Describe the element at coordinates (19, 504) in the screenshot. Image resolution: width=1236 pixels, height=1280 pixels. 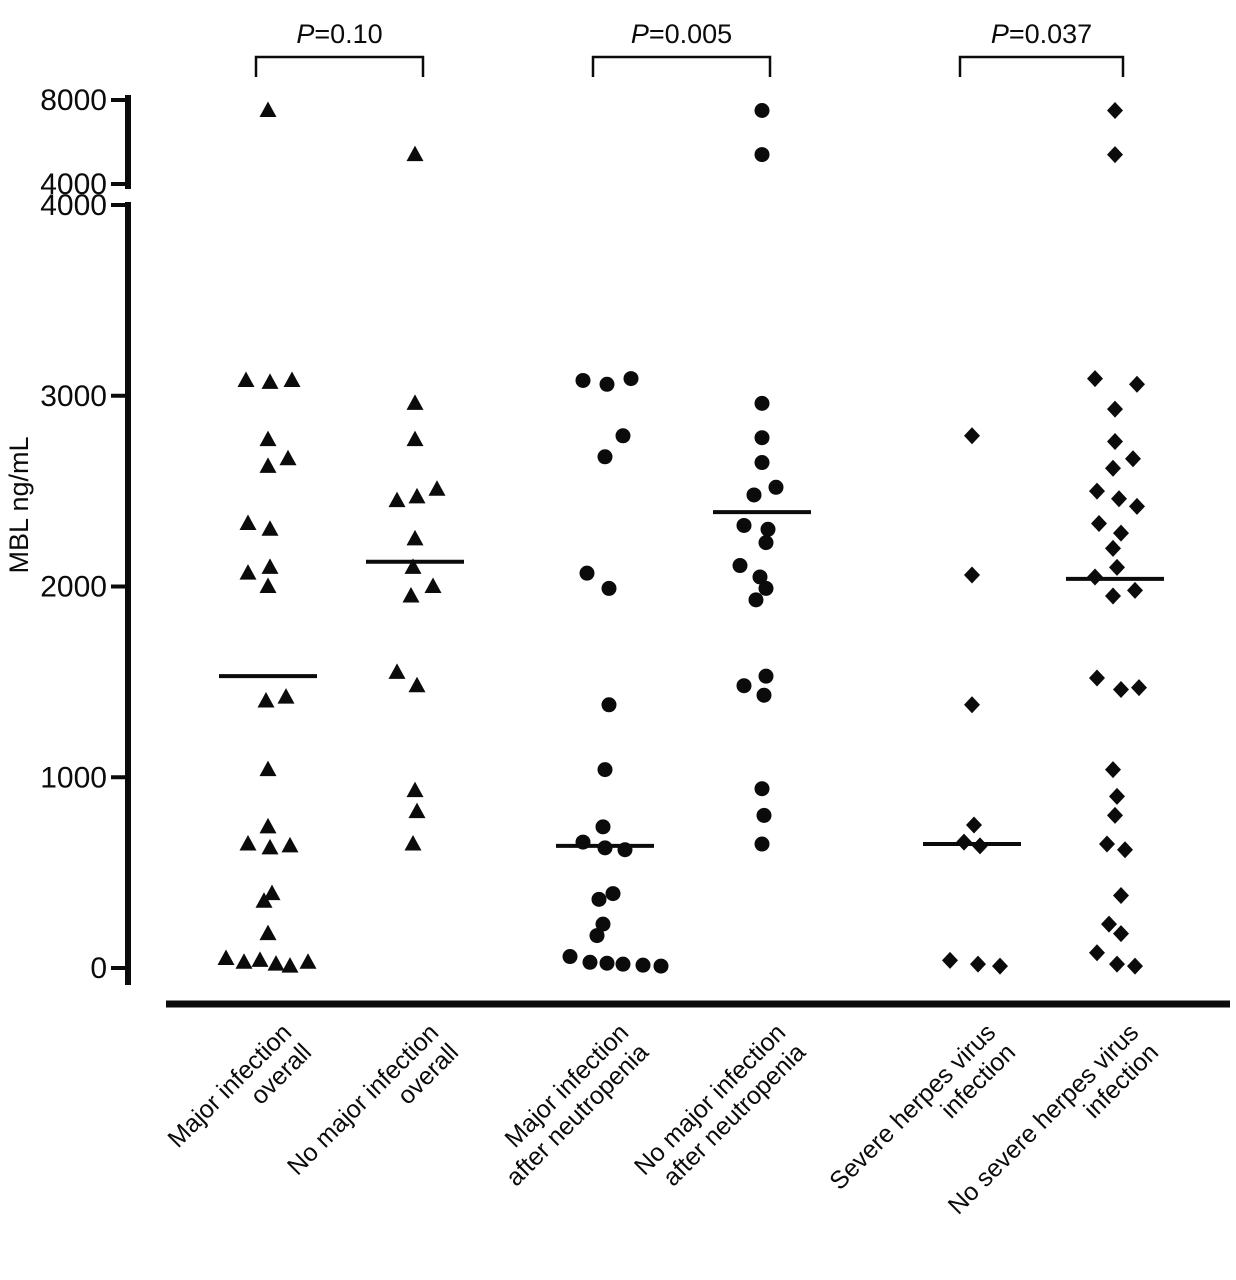
I see `y-axis-title: MBL ng/mL` at that location.